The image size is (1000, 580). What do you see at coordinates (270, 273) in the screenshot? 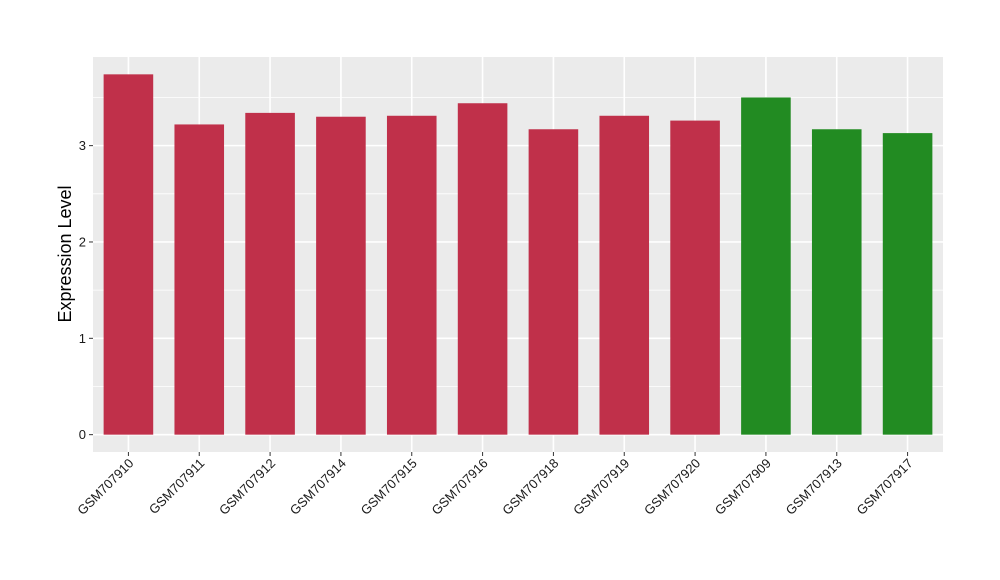
I see `bar-GSM707912` at bounding box center [270, 273].